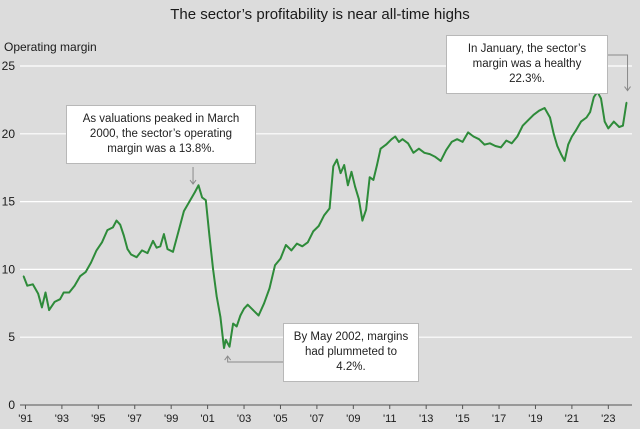 Image resolution: width=640 pixels, height=429 pixels. What do you see at coordinates (426, 419) in the screenshot?
I see `x-tick-label: '13` at bounding box center [426, 419].